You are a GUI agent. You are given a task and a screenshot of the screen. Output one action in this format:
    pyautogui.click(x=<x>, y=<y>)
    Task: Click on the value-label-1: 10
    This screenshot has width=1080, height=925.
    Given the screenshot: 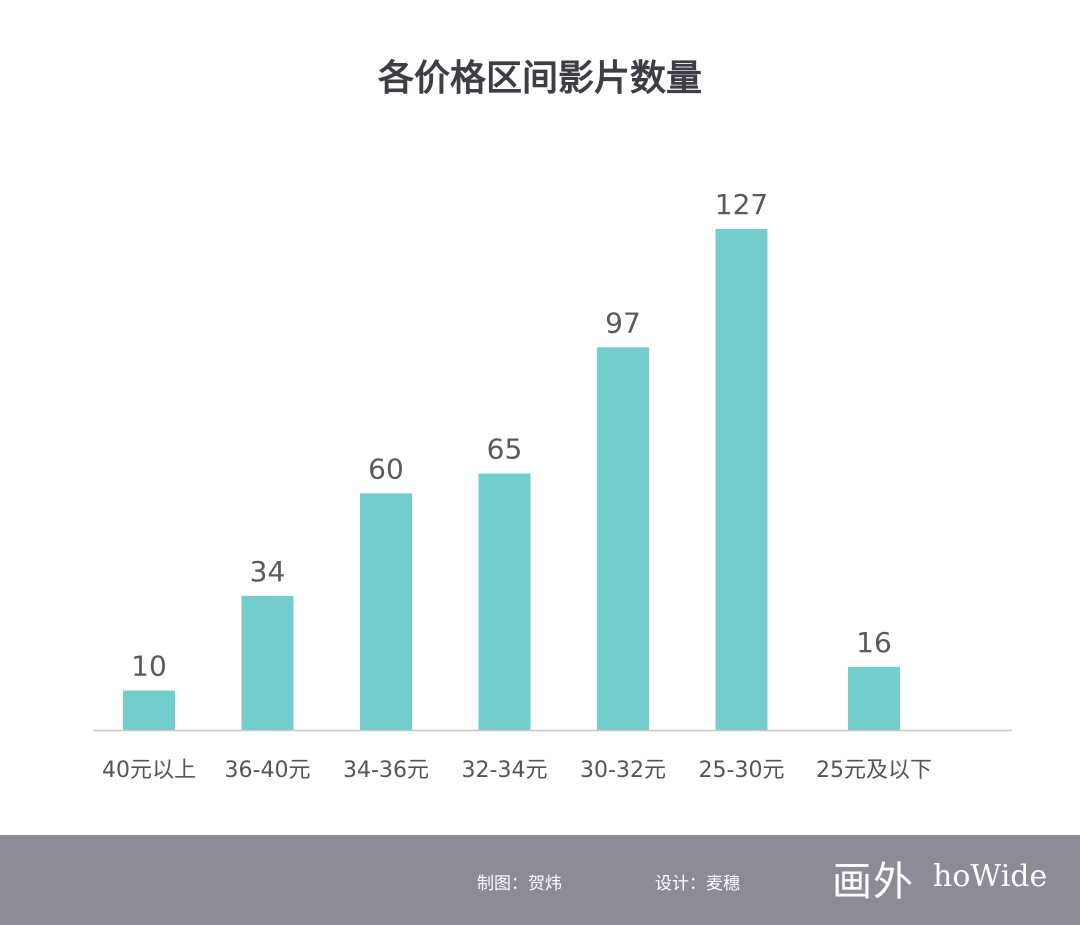 What is the action you would take?
    pyautogui.click(x=149, y=666)
    